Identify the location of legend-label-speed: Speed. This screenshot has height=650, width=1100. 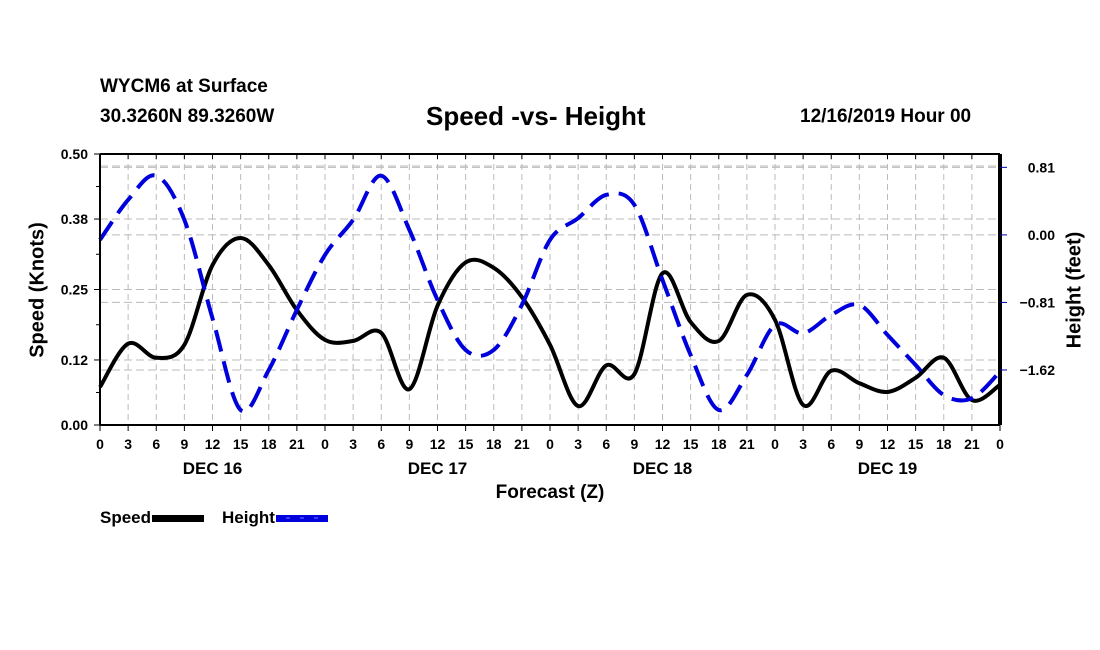
(126, 517).